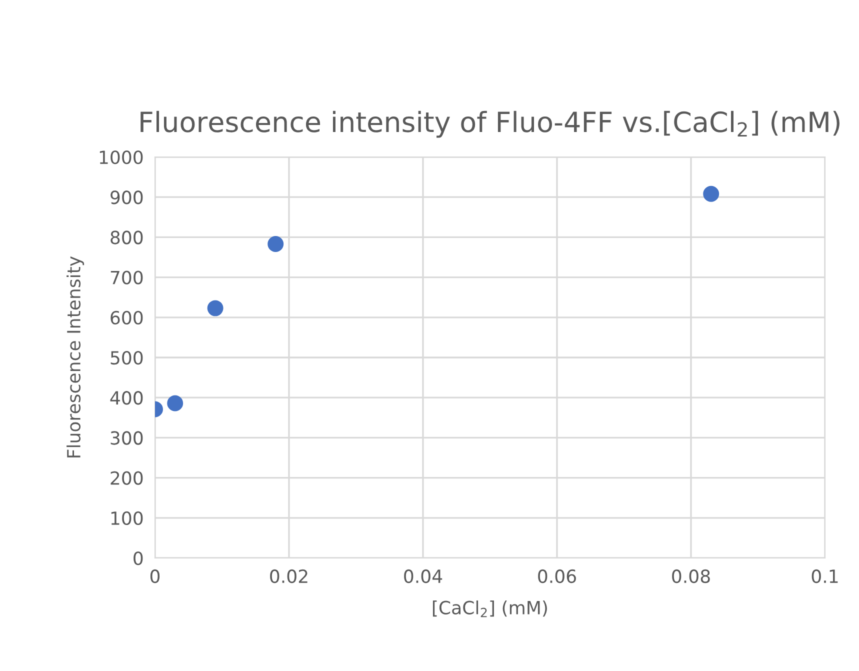 The image size is (859, 671). What do you see at coordinates (126, 317) in the screenshot?
I see `y-tick-label: 600` at bounding box center [126, 317].